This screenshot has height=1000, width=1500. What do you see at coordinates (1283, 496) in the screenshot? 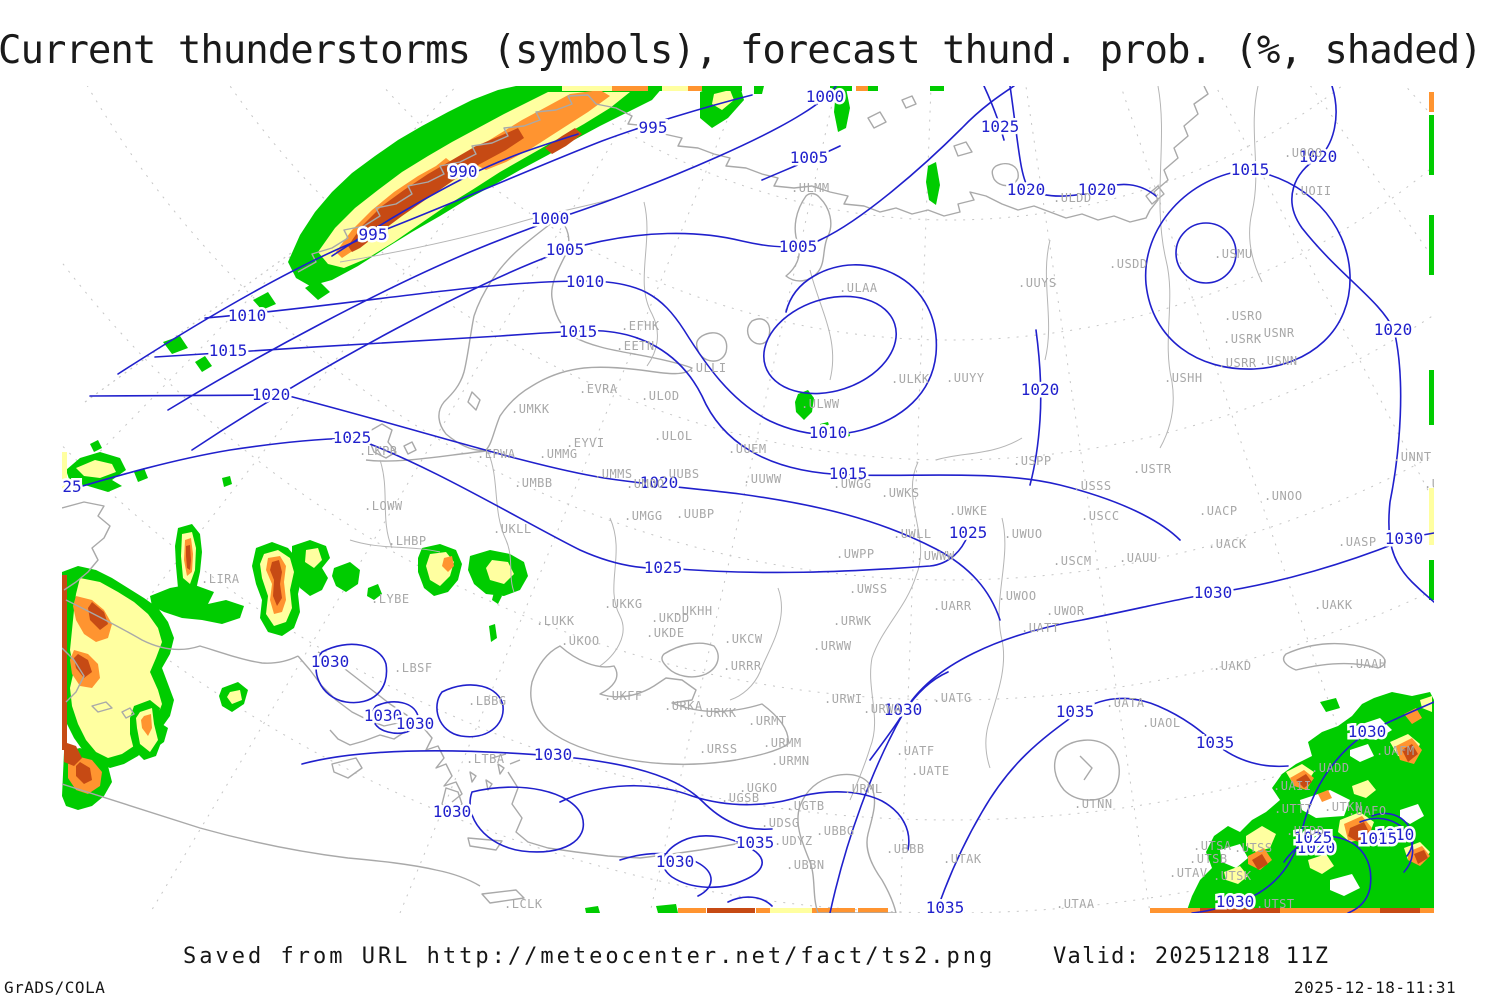
I see `station-label: .UNOO` at bounding box center [1283, 496].